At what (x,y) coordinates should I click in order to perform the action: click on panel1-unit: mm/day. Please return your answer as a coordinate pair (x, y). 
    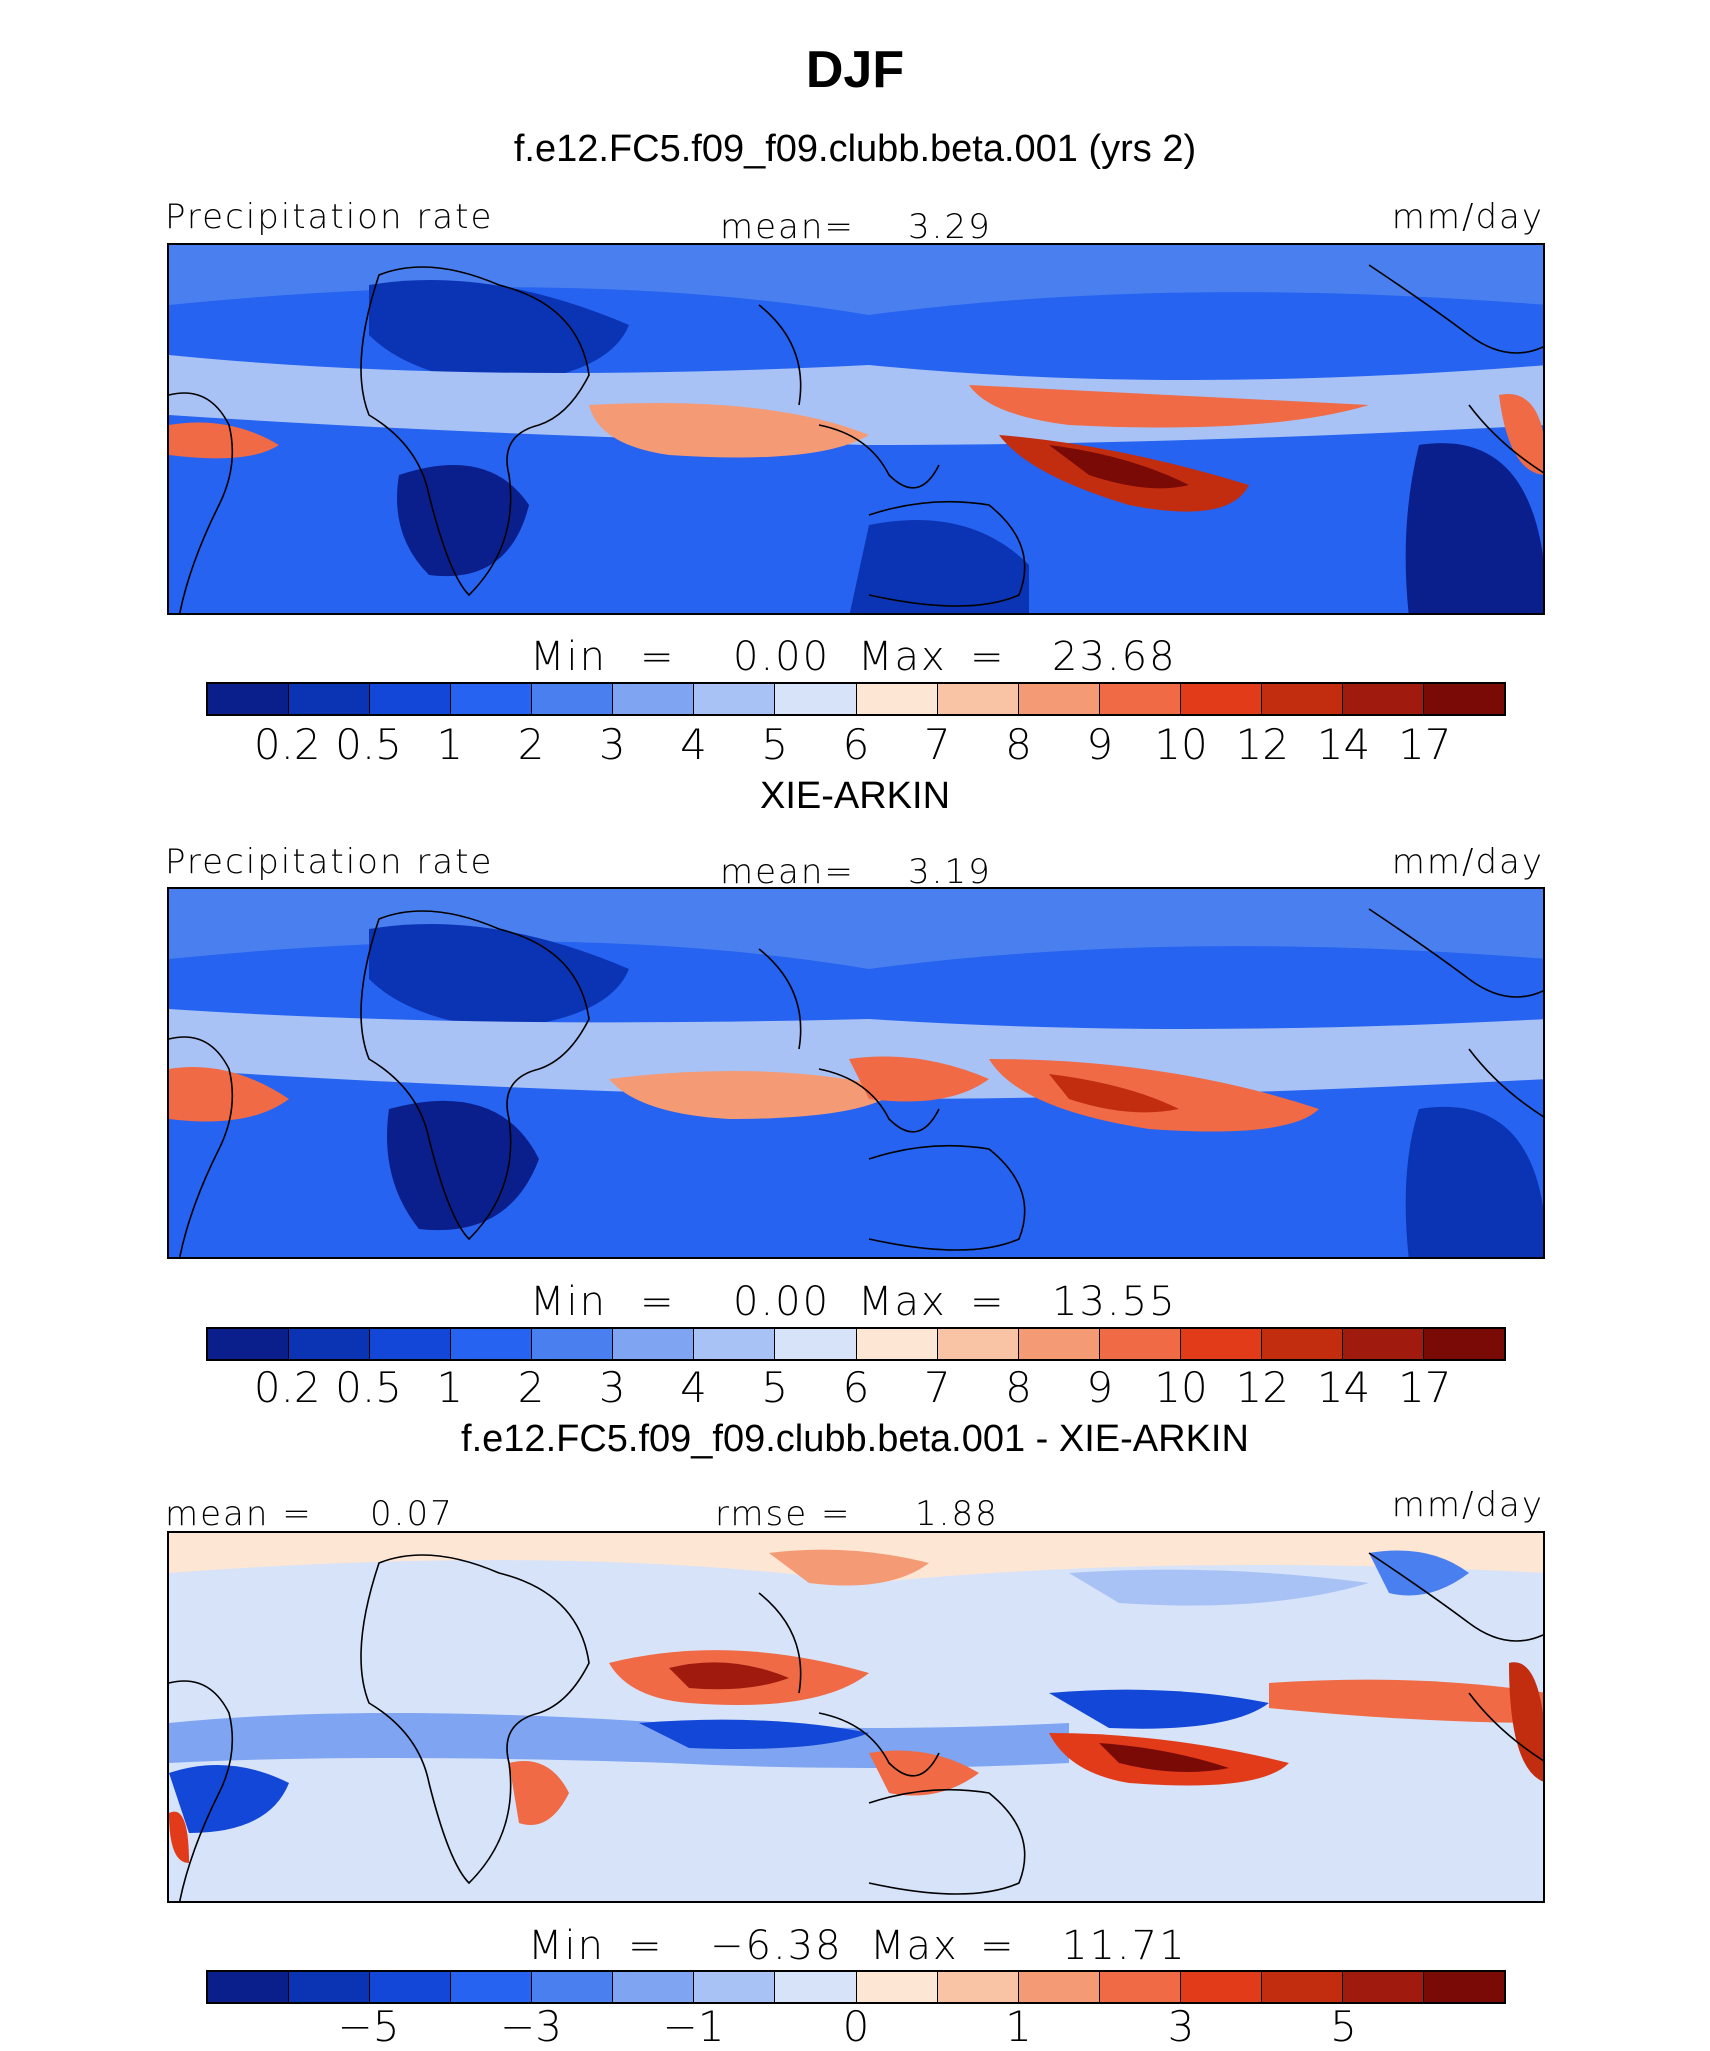
    Looking at the image, I should click on (1467, 217).